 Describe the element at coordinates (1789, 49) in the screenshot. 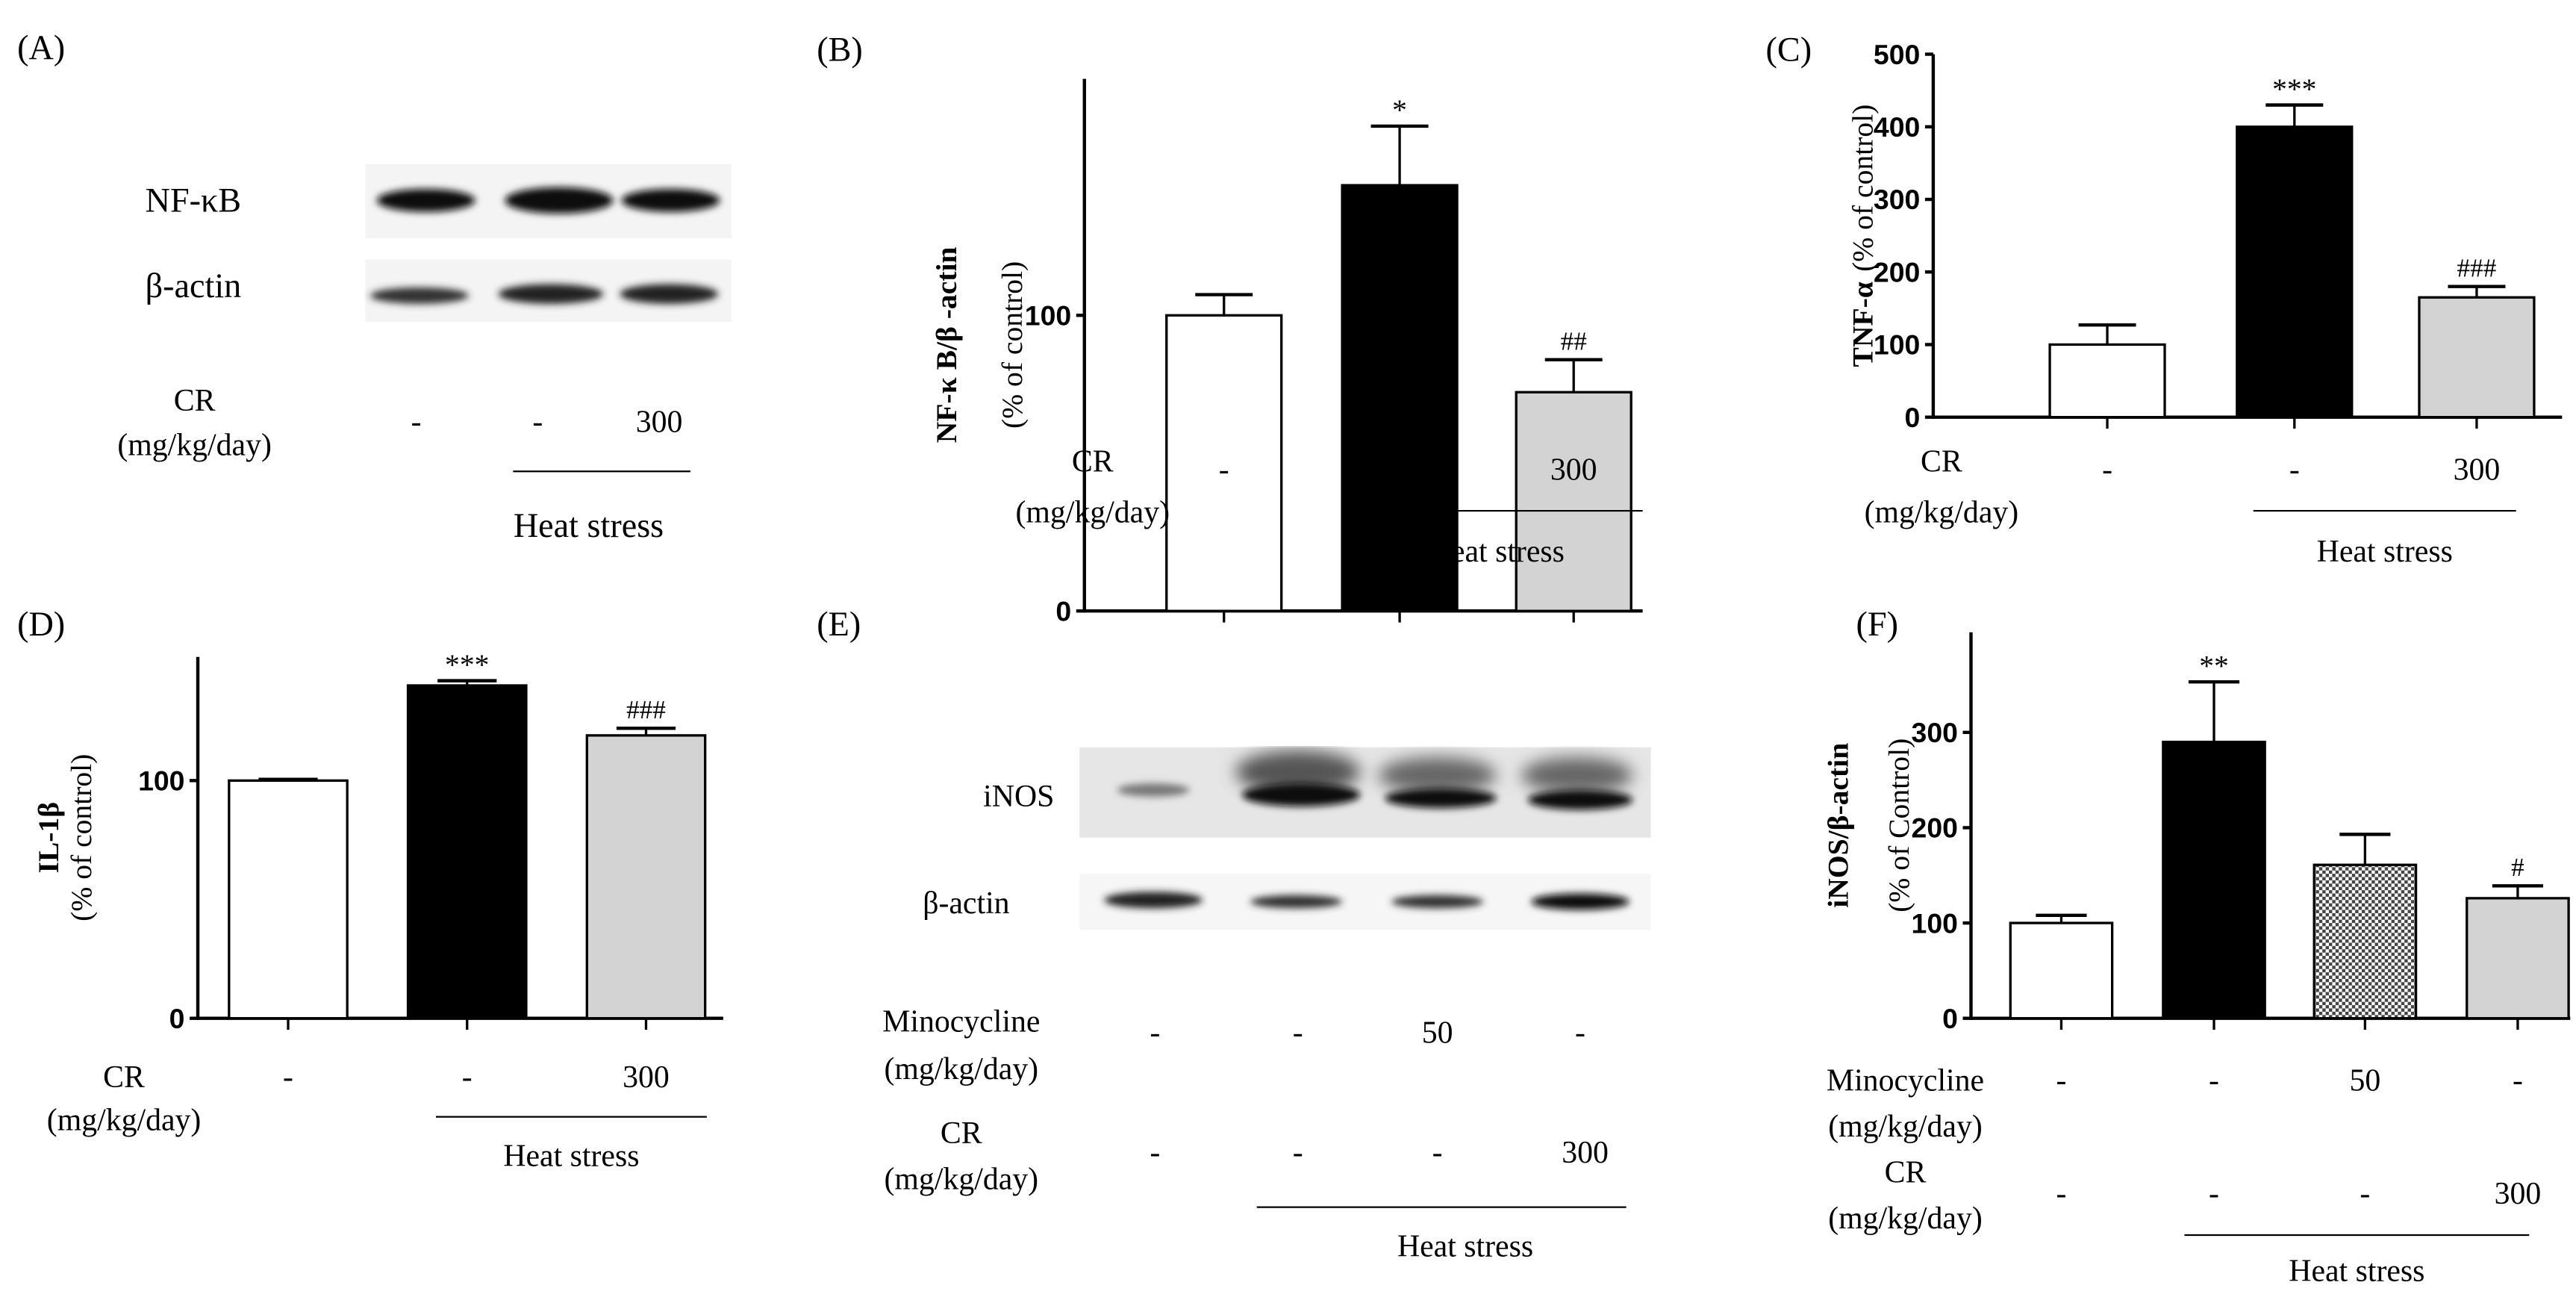

I see `panel-label: (C)` at that location.